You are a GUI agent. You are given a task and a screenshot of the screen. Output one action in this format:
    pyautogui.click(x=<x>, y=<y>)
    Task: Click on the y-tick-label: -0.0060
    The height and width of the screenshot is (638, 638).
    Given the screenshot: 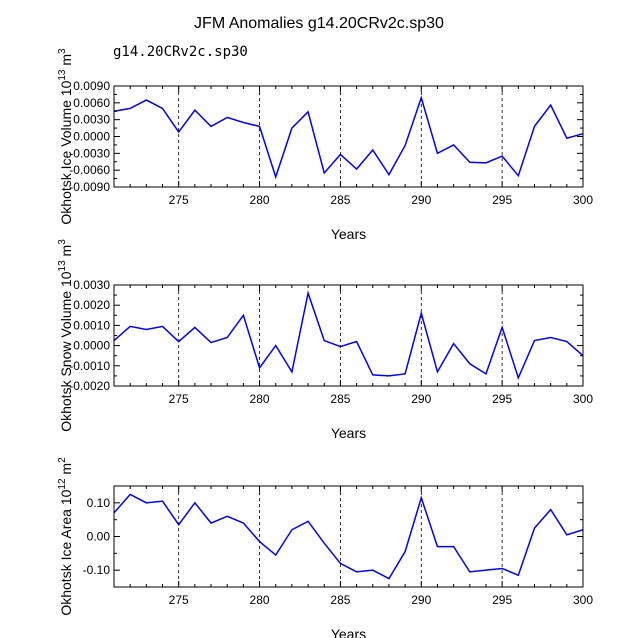 What is the action you would take?
    pyautogui.click(x=89, y=170)
    